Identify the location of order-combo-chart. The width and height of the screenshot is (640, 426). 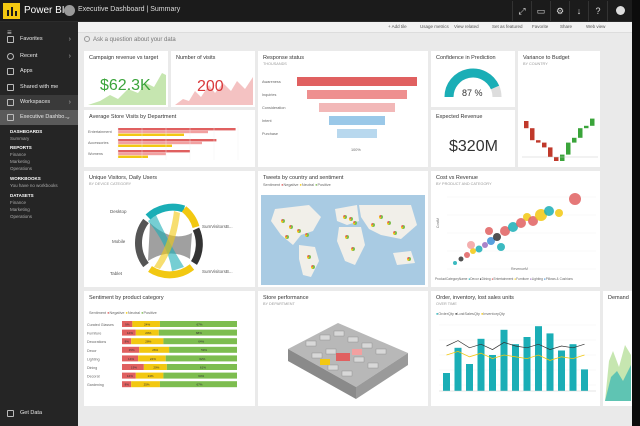
(517, 358).